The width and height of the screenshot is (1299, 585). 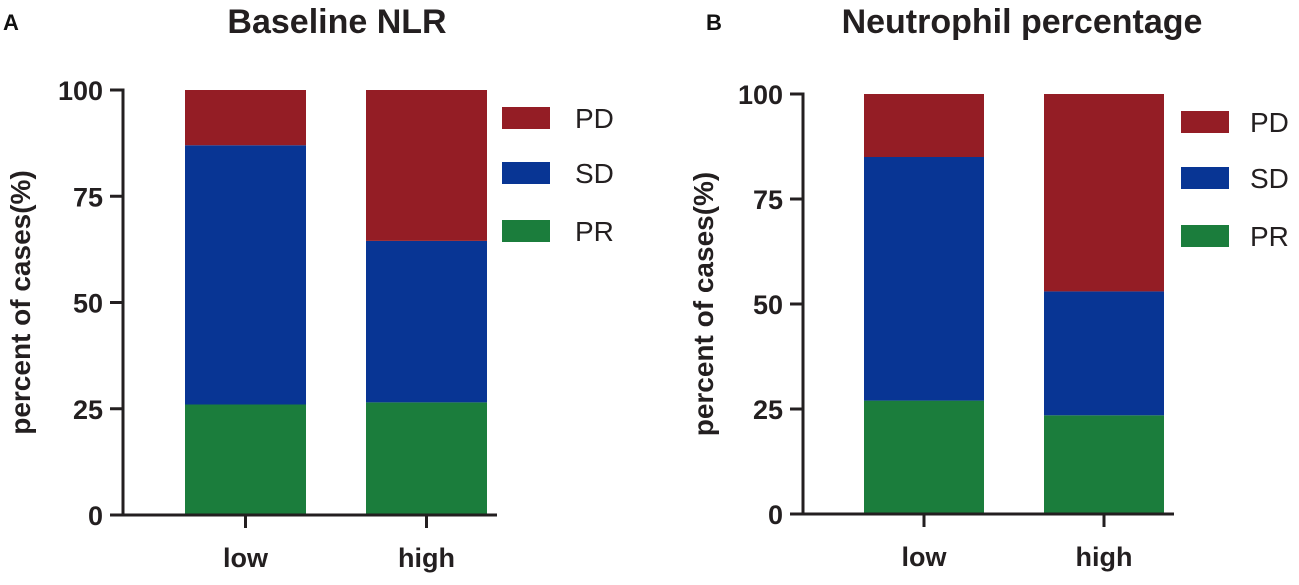 What do you see at coordinates (1022, 22) in the screenshot?
I see `chart-title: Neutrophil percentage` at bounding box center [1022, 22].